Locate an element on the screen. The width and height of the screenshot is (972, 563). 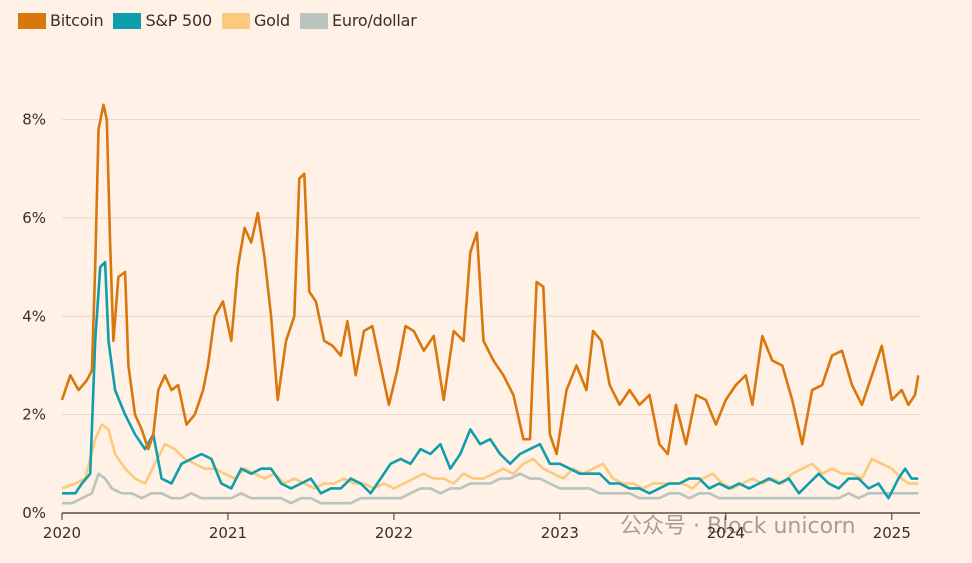
x-tick-label: 2024 is located at coordinates (726, 533).